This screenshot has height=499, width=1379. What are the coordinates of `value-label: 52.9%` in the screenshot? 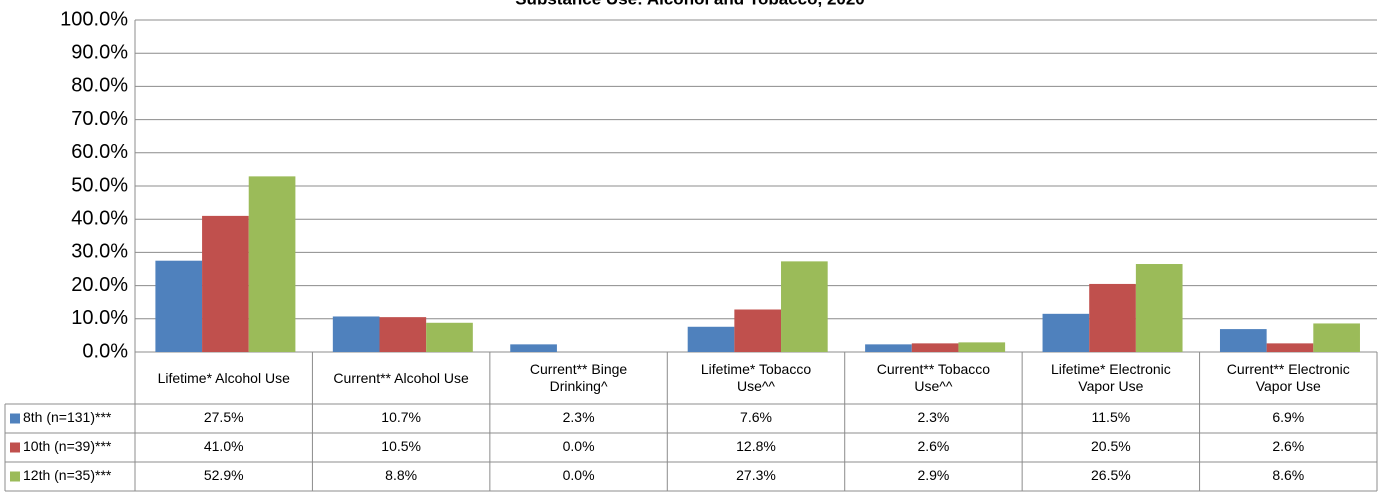 It's located at (224, 475).